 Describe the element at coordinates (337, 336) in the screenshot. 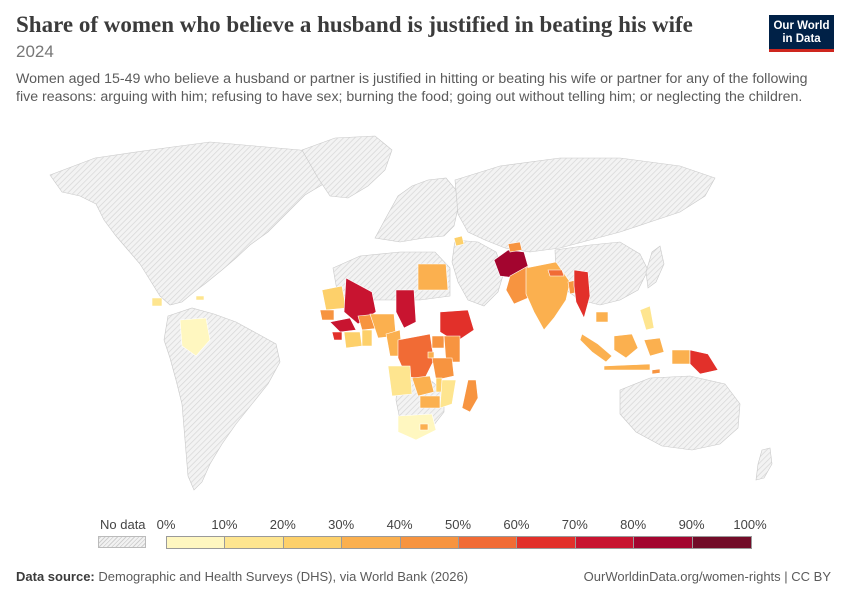

I see `region-sierra-leone` at that location.